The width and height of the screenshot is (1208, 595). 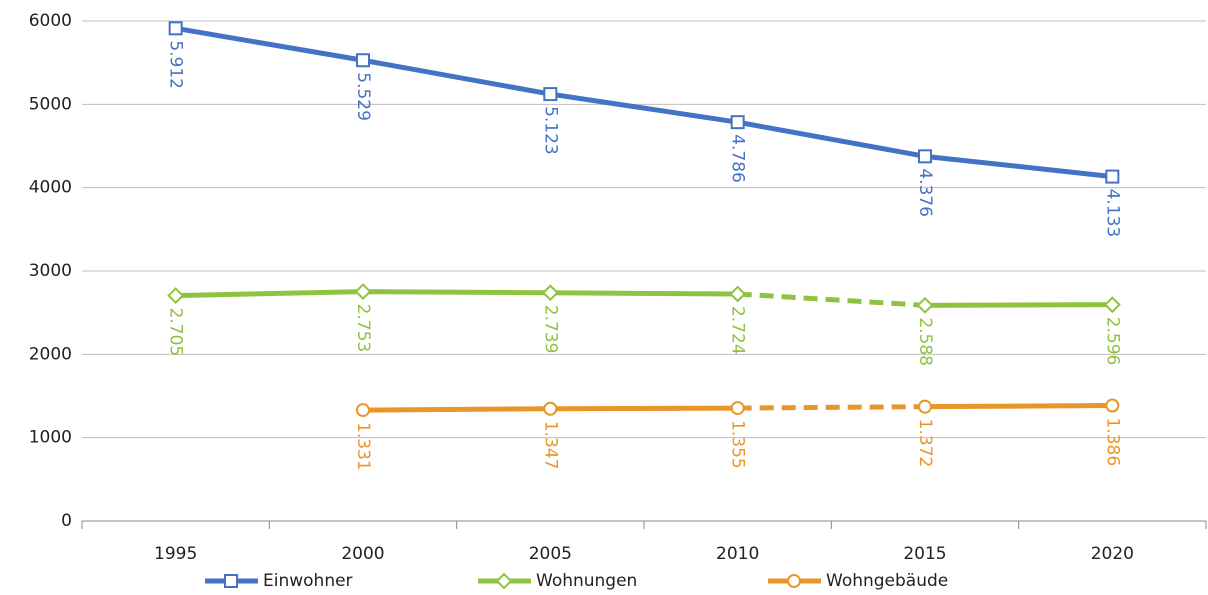 What do you see at coordinates (1112, 442) in the screenshot?
I see `value-label: 1.386` at bounding box center [1112, 442].